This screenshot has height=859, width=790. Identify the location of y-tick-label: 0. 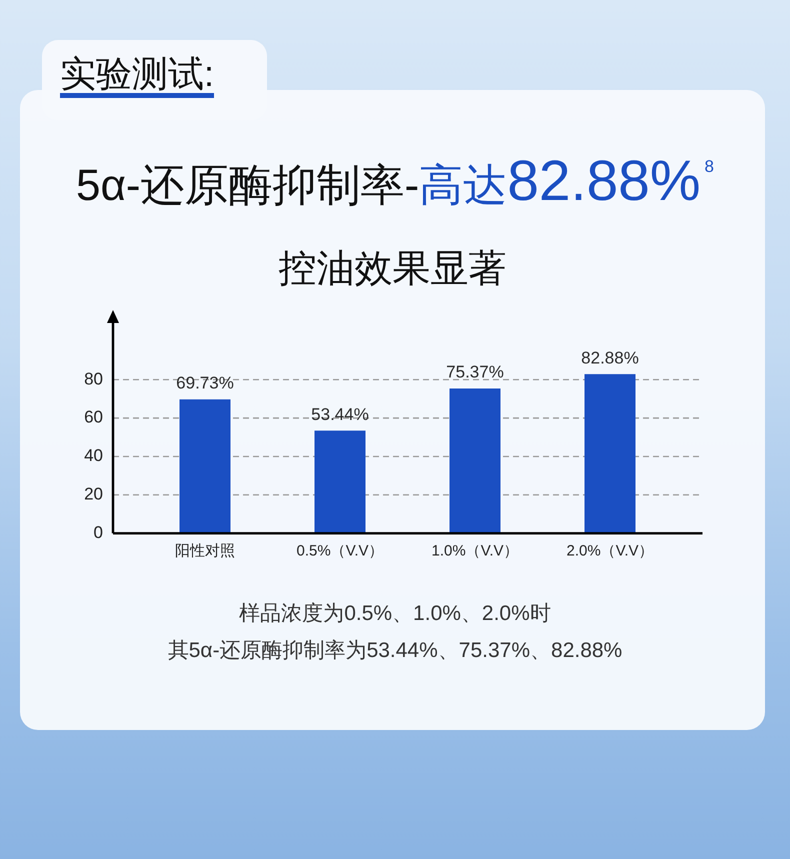
(98, 532).